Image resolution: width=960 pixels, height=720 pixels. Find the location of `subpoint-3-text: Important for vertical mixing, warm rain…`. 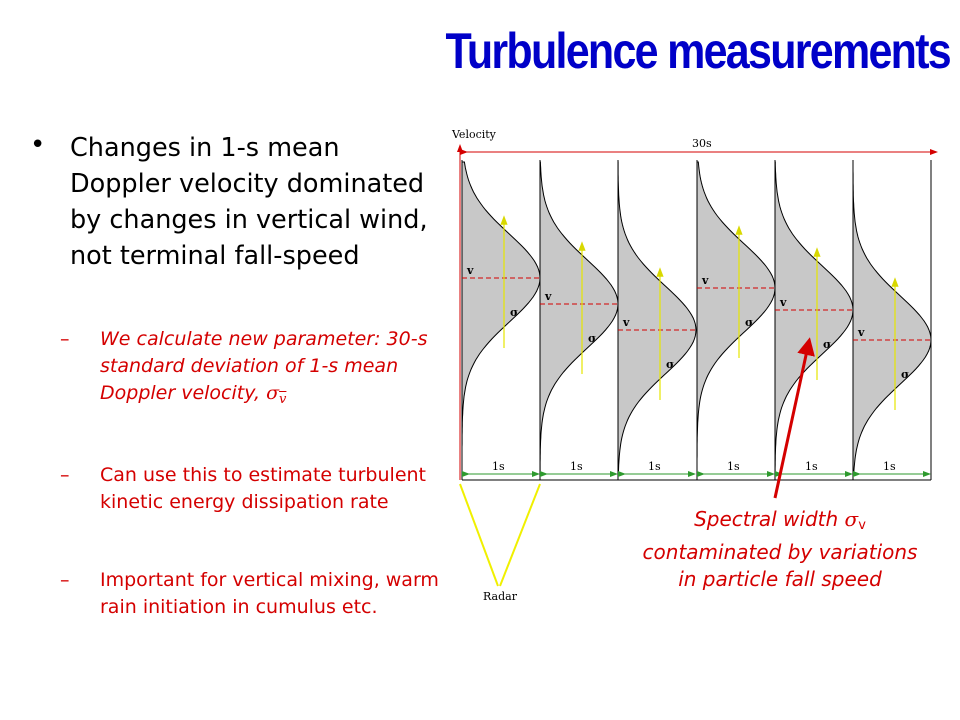

subpoint-3-text: Important for vertical mixing, warm rain… is located at coordinates (269, 593).